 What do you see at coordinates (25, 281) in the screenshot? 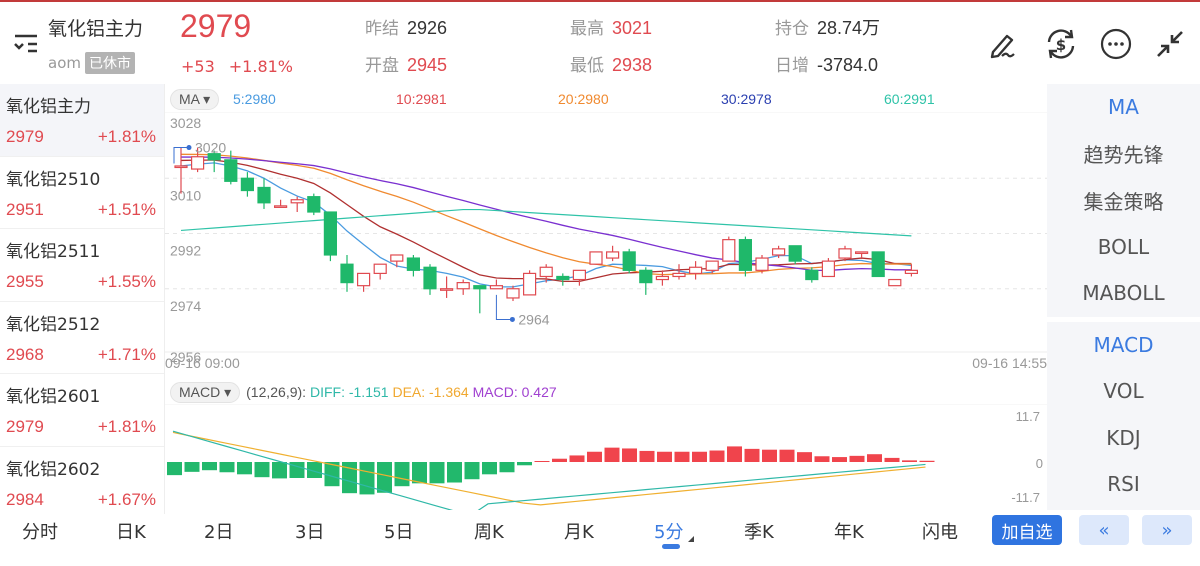
I see `item-price: 2955` at bounding box center [25, 281].